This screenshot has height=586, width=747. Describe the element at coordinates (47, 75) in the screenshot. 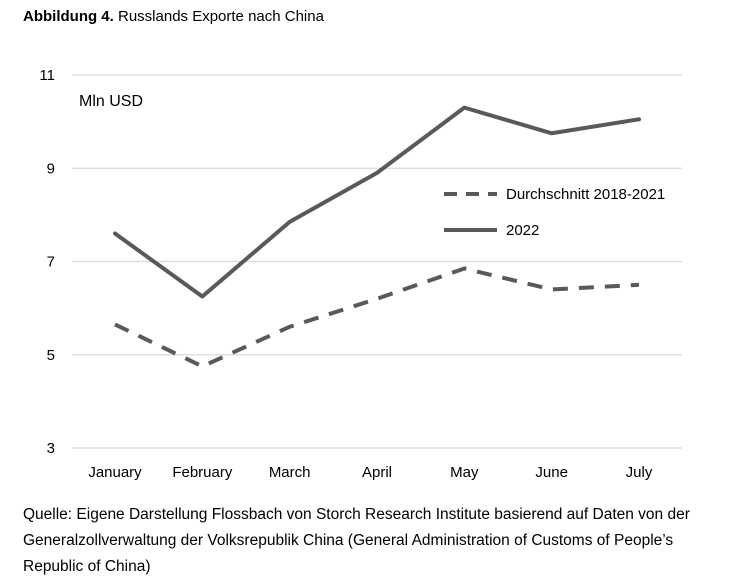

I see `y-tick-label-11: 11` at that location.